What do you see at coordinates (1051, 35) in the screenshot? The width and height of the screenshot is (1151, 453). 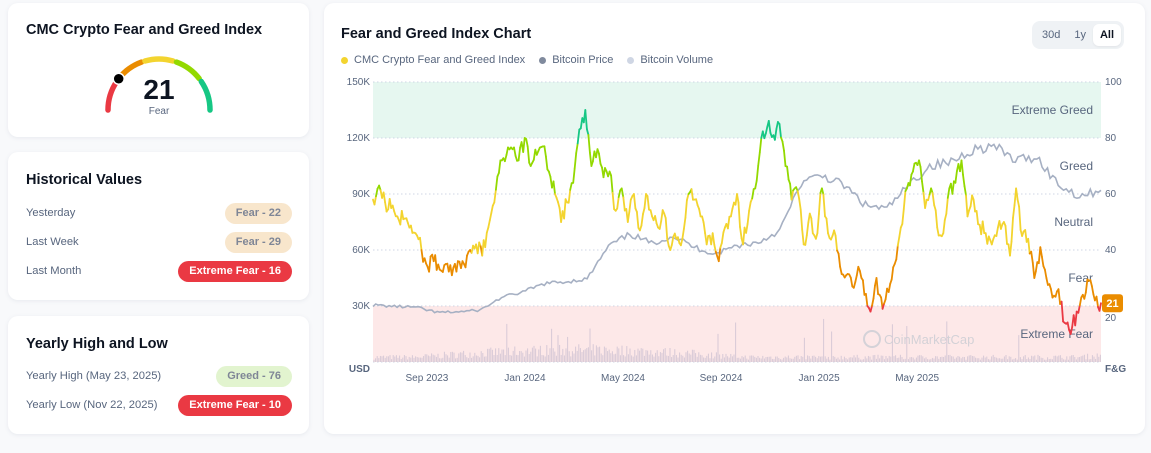 I see `range-30d-button: 30d` at bounding box center [1051, 35].